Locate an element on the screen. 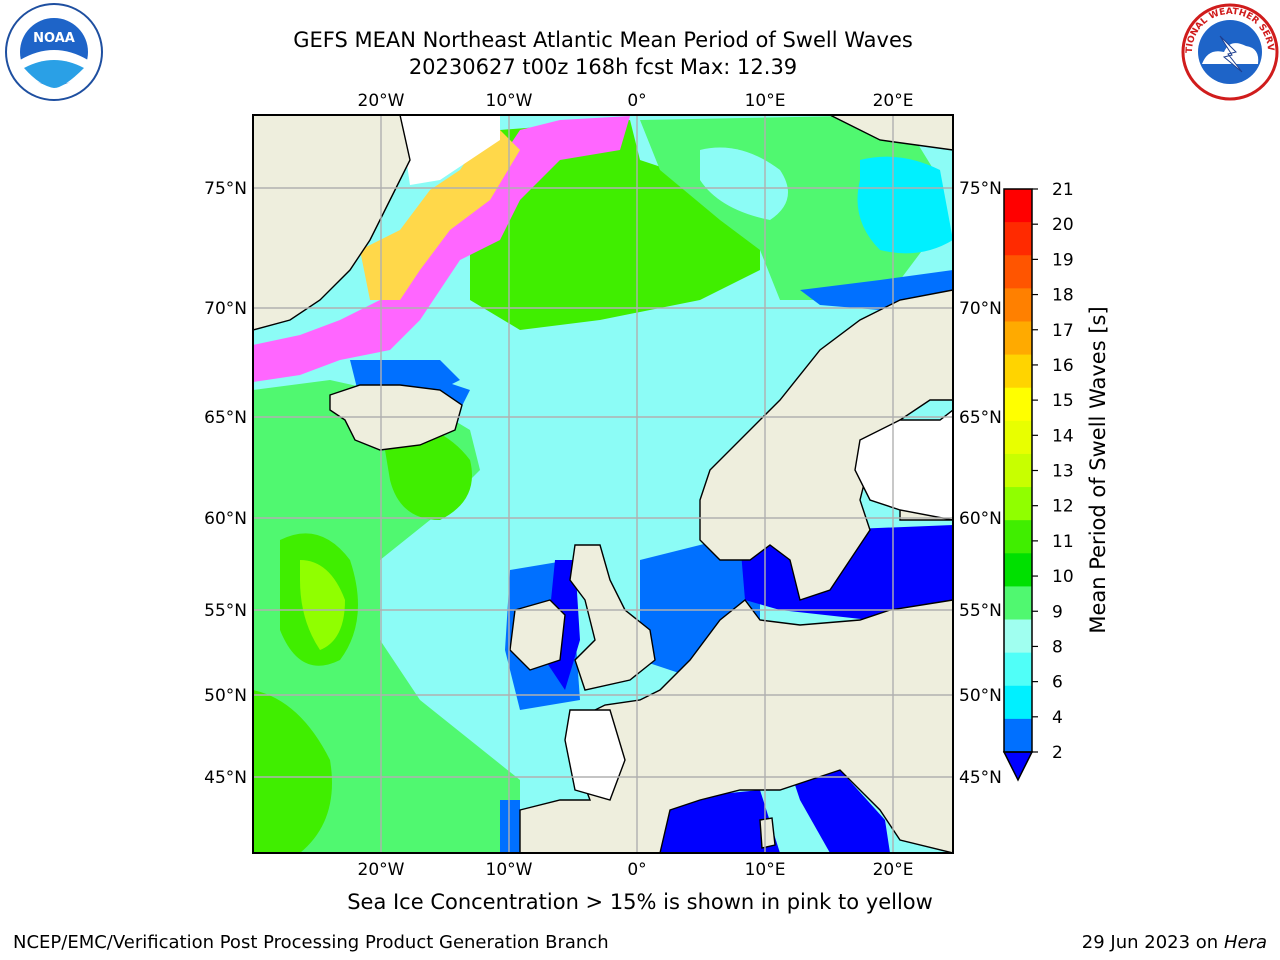 The image size is (1280, 960). svg-text: NOAA is located at coordinates (54, 38).